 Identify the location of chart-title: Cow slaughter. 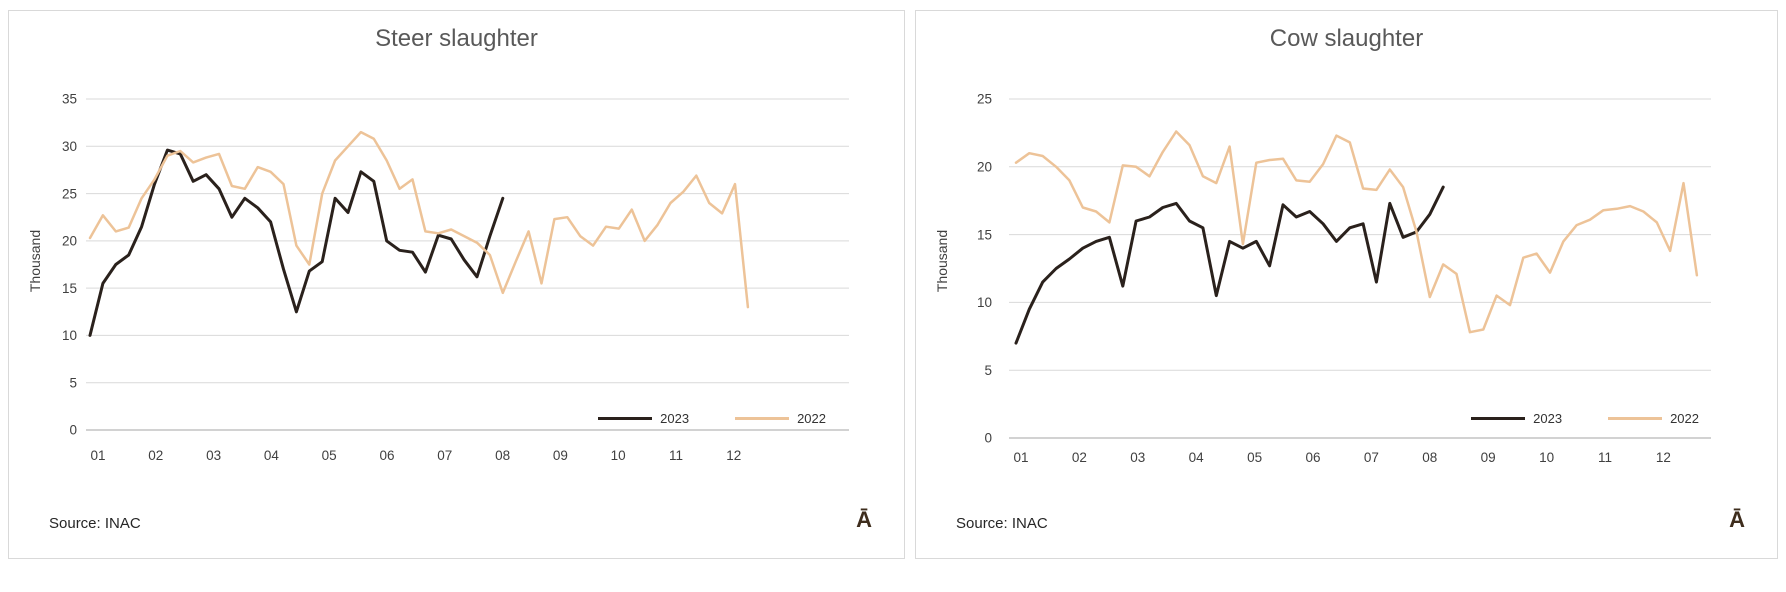
(1346, 38).